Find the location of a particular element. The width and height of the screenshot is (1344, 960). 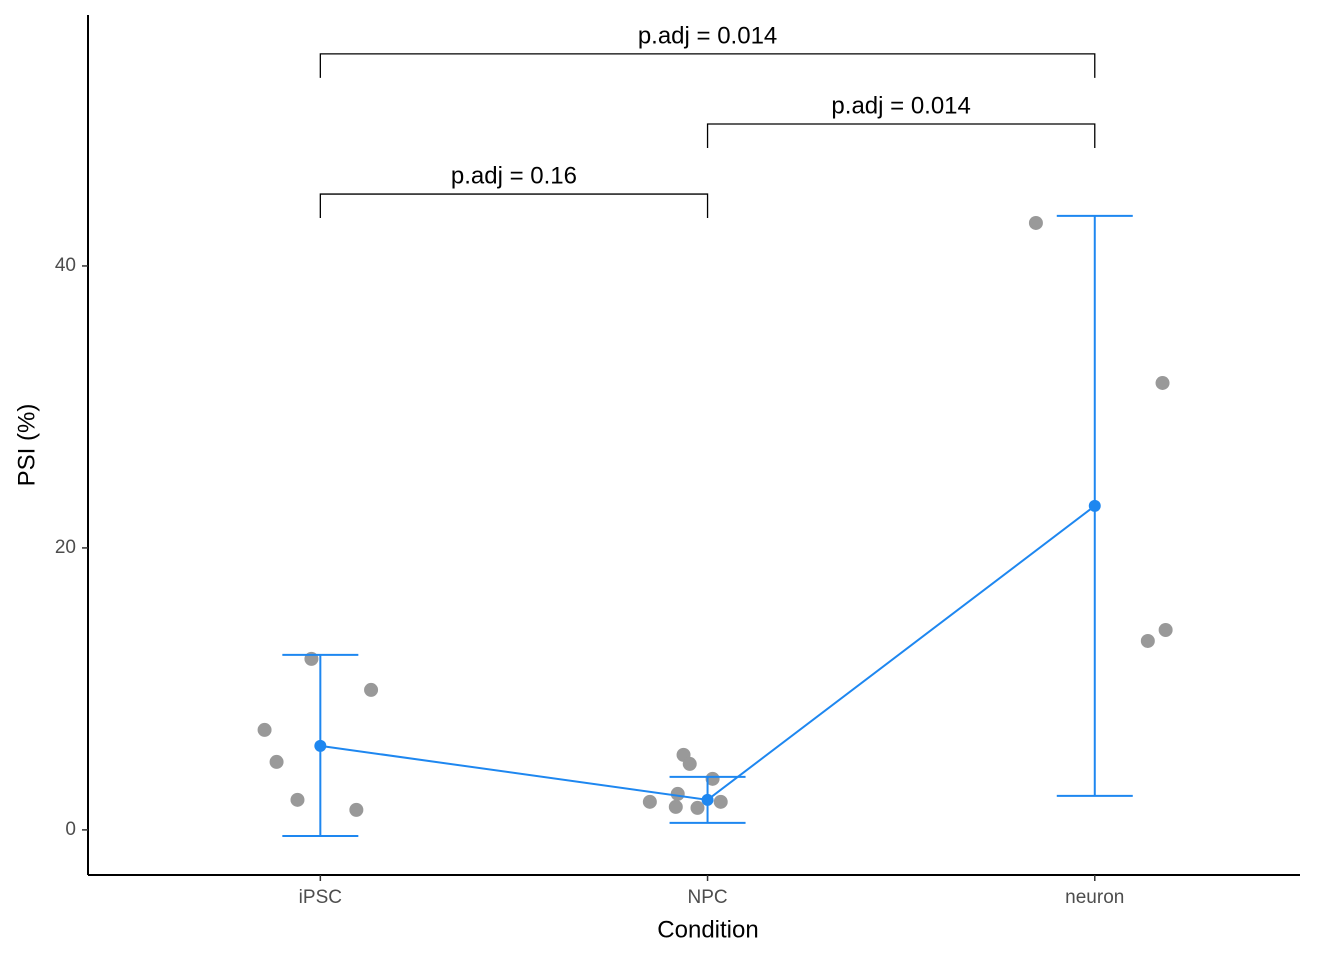

x-tick-label: neuron is located at coordinates (1094, 897).